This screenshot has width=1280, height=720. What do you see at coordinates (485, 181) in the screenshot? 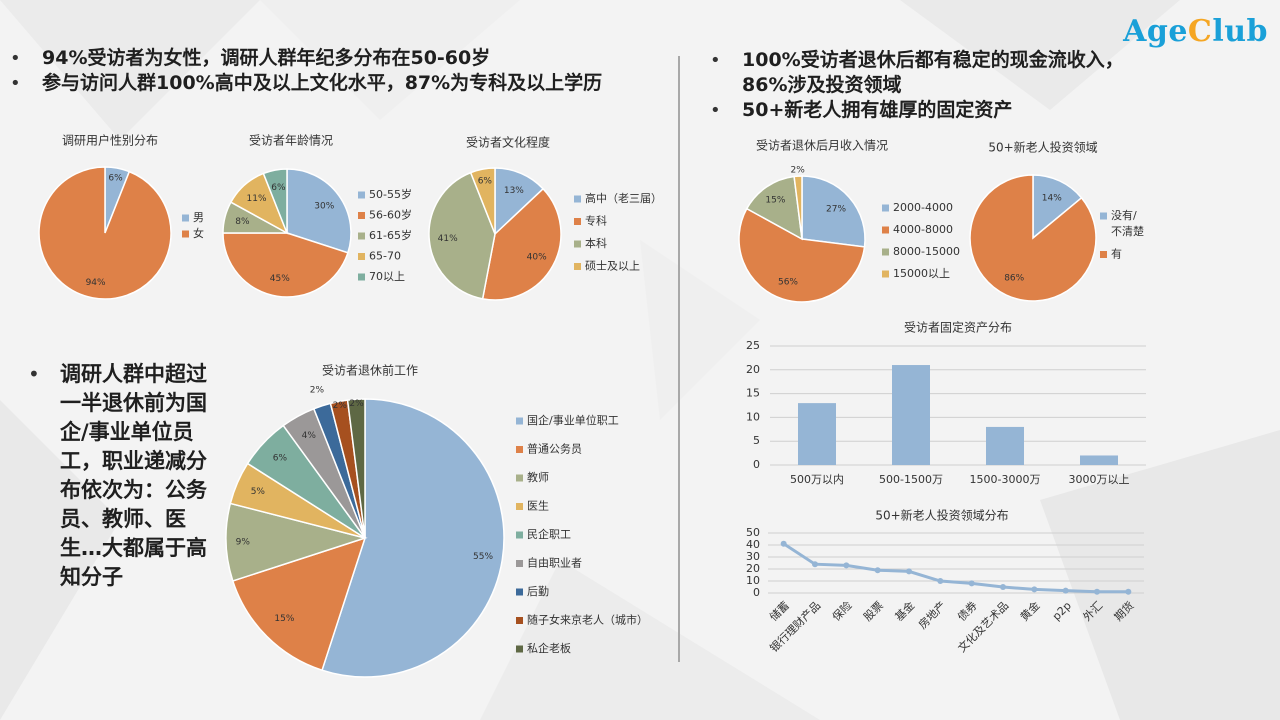
I see `edu-data-label: 6%` at bounding box center [485, 181].